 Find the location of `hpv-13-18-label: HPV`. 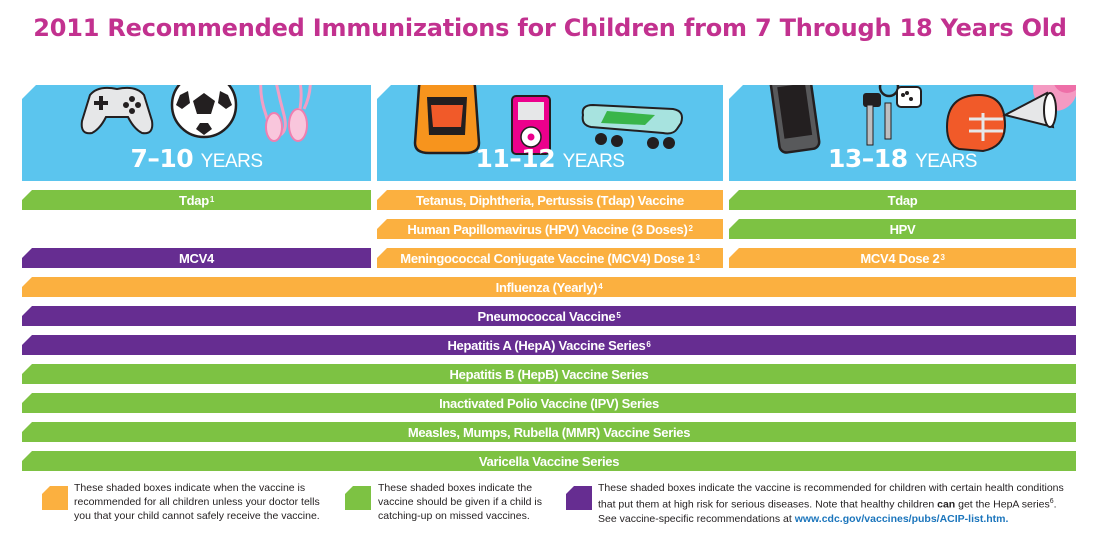

hpv-13-18-label: HPV is located at coordinates (902, 229).